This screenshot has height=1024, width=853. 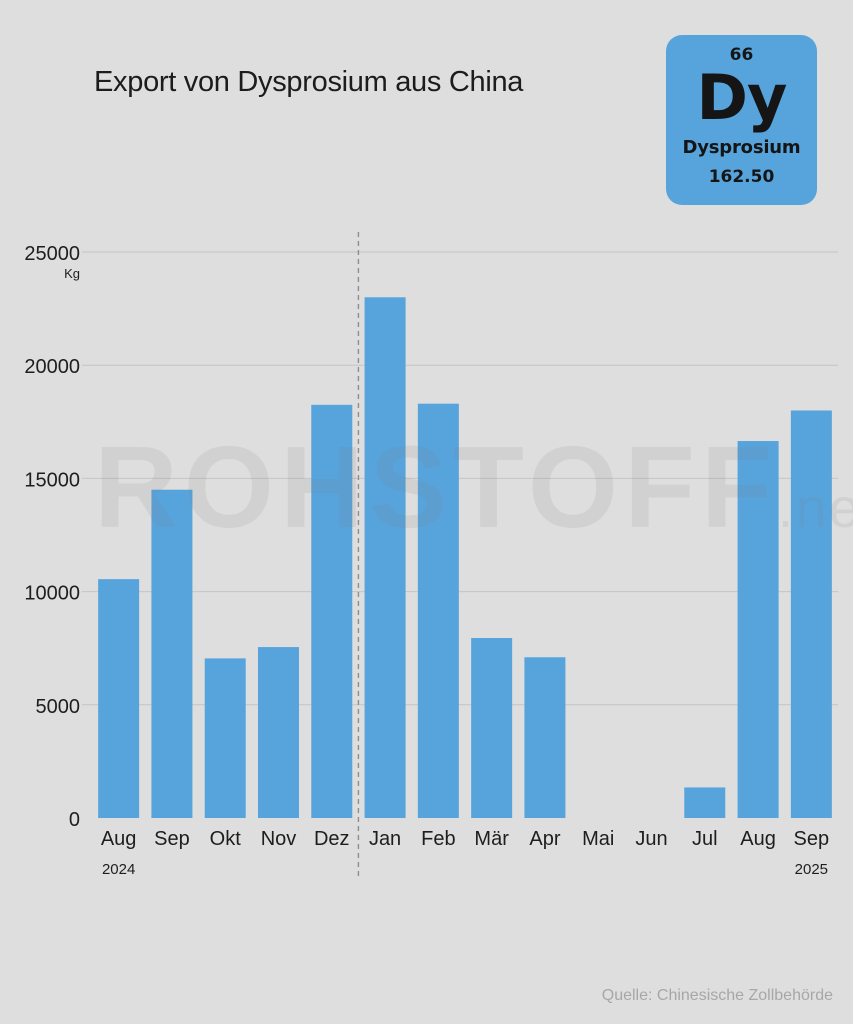 I want to click on x-tick-label: Dez, so click(x=332, y=839).